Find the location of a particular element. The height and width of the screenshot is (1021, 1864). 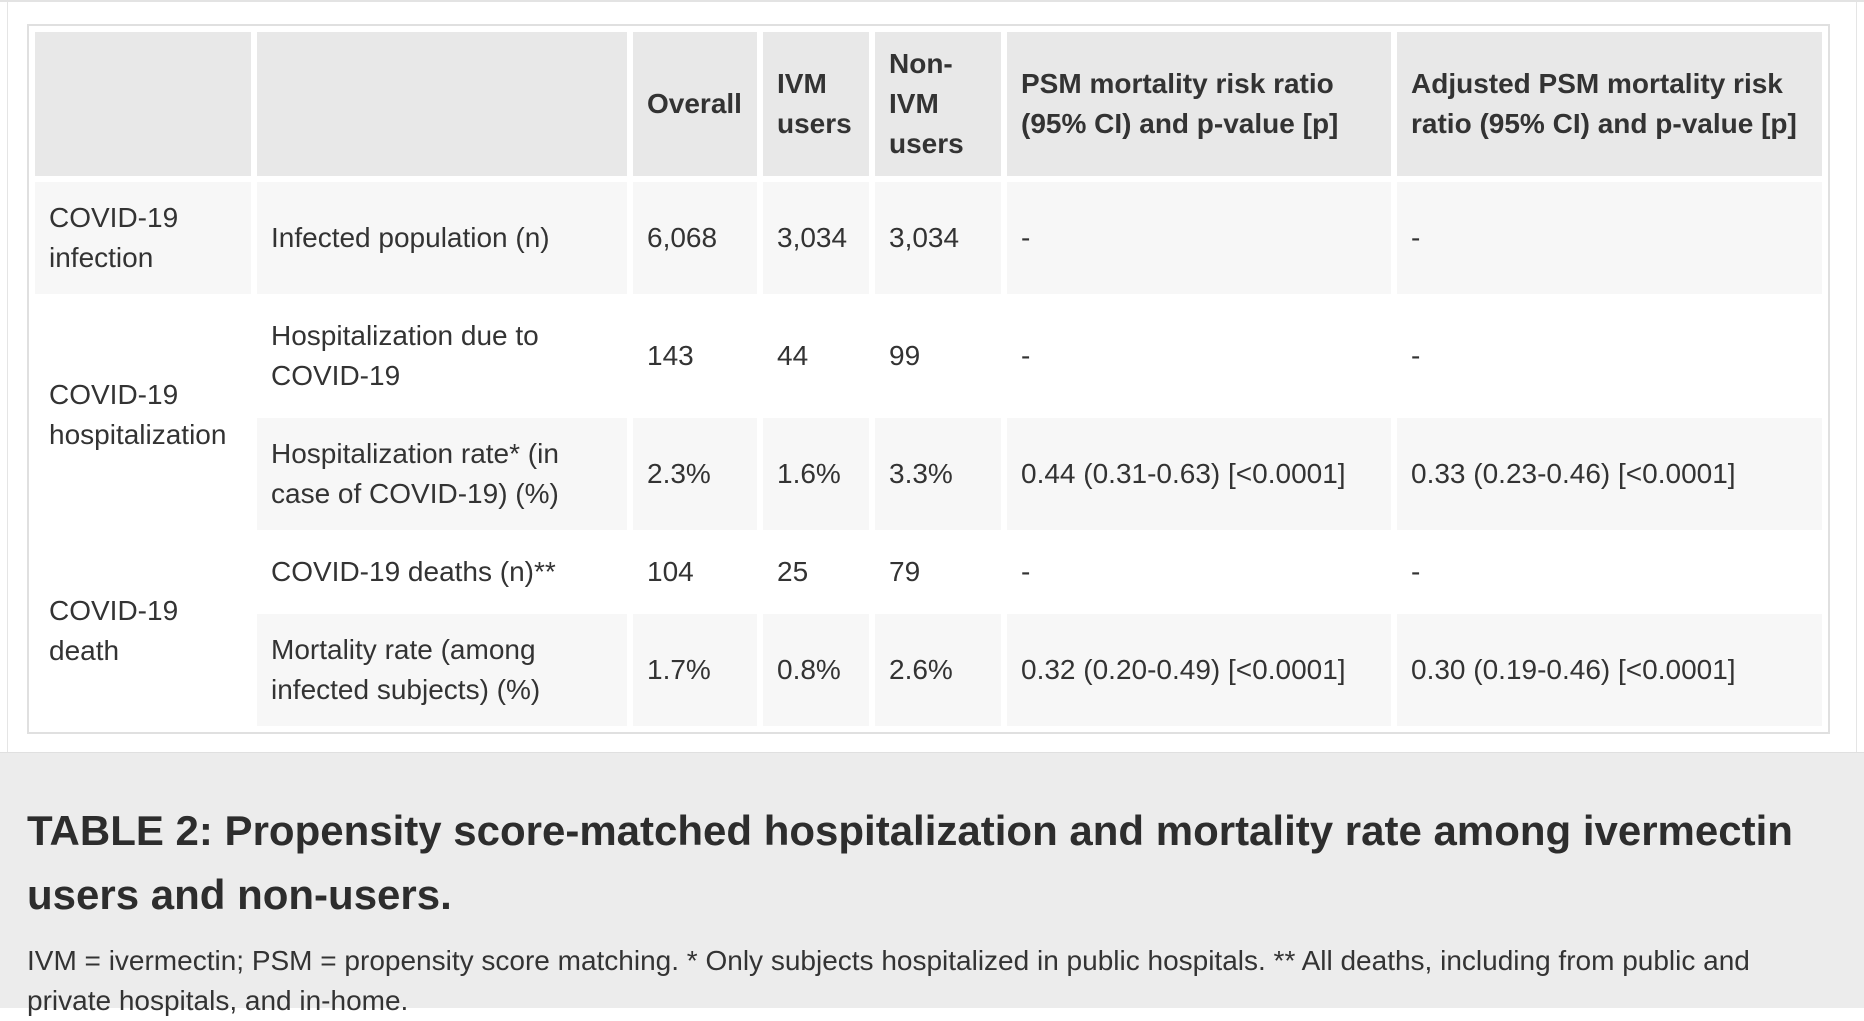

cell-non-ivm: 99 is located at coordinates (905, 355).